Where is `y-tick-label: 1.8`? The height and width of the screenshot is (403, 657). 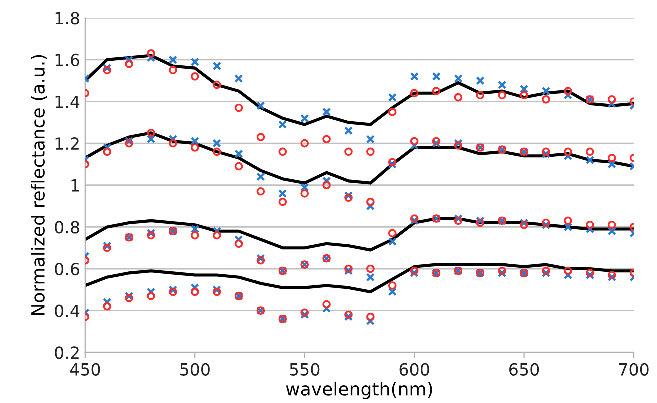 y-tick-label: 1.8 is located at coordinates (68, 18).